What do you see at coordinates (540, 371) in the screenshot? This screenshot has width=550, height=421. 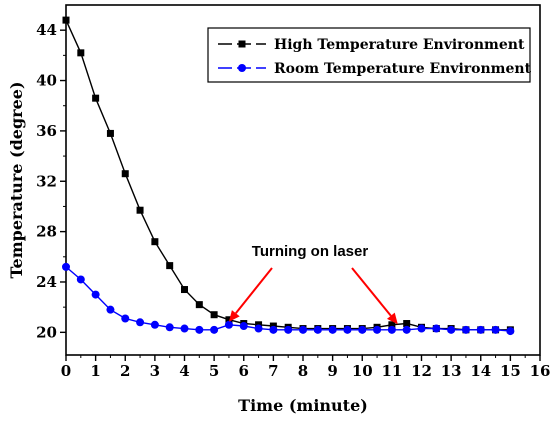 I see `x-tick-label: 16` at bounding box center [540, 371].